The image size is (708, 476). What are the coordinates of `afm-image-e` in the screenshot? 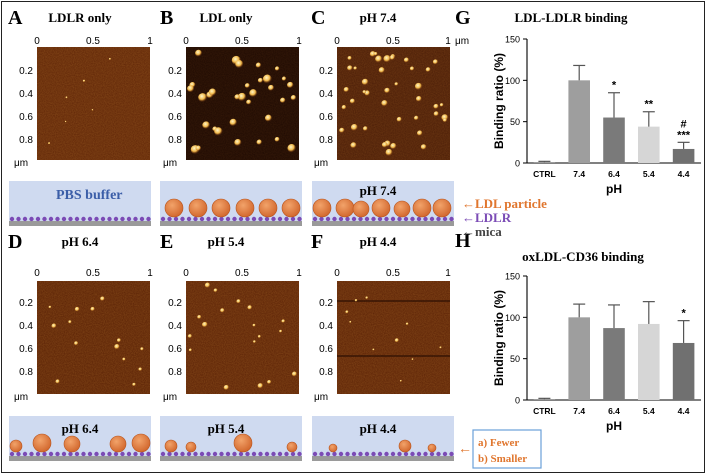 It's located at (242, 337).